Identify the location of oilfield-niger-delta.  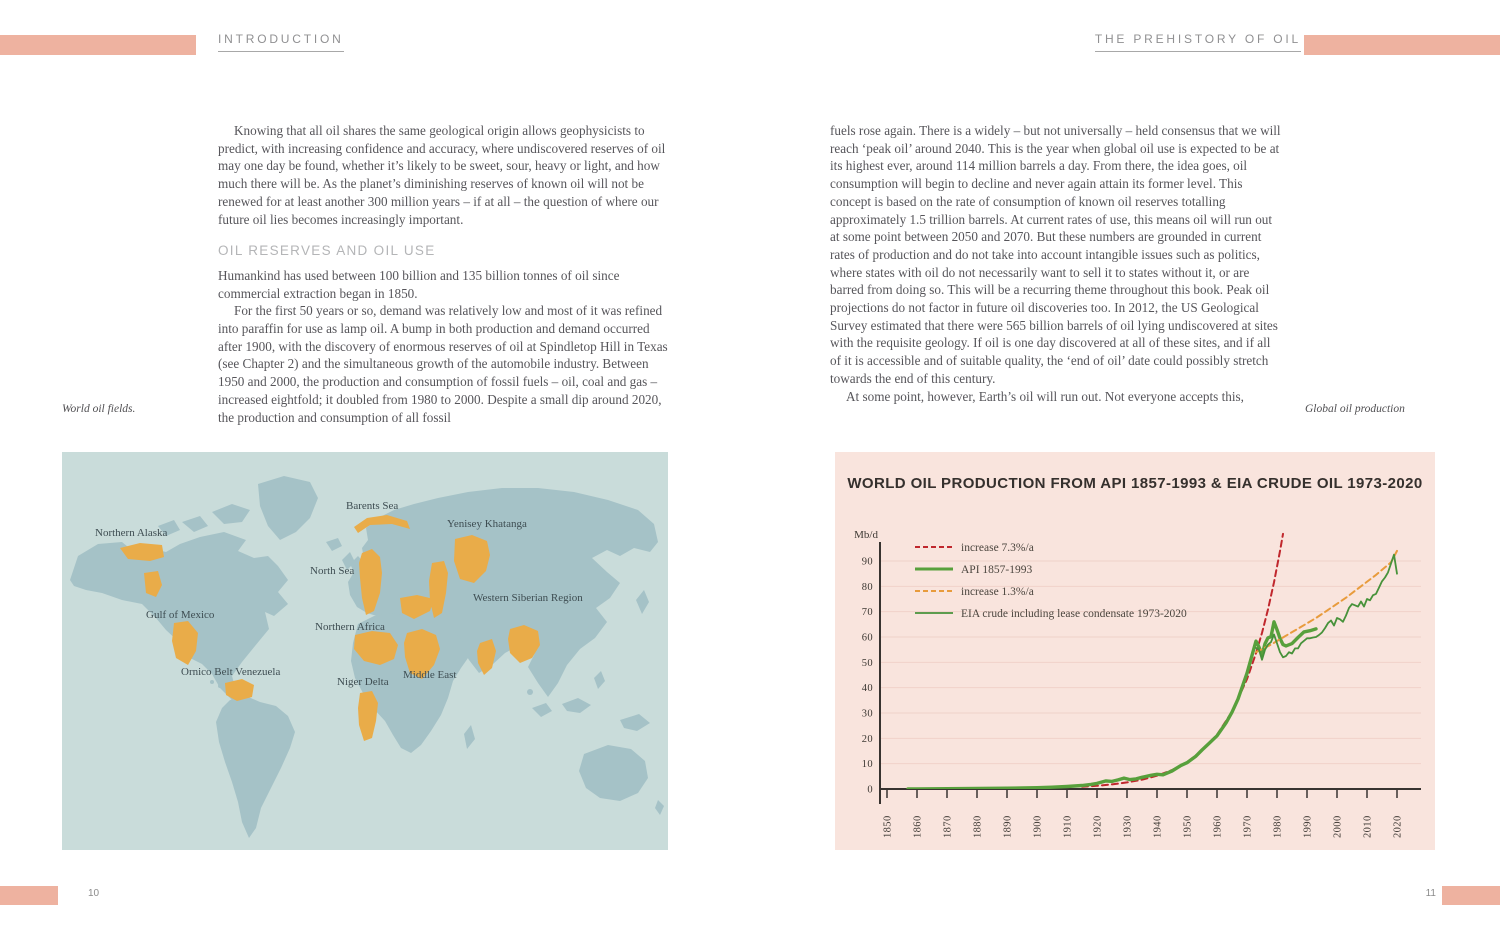
(368, 716).